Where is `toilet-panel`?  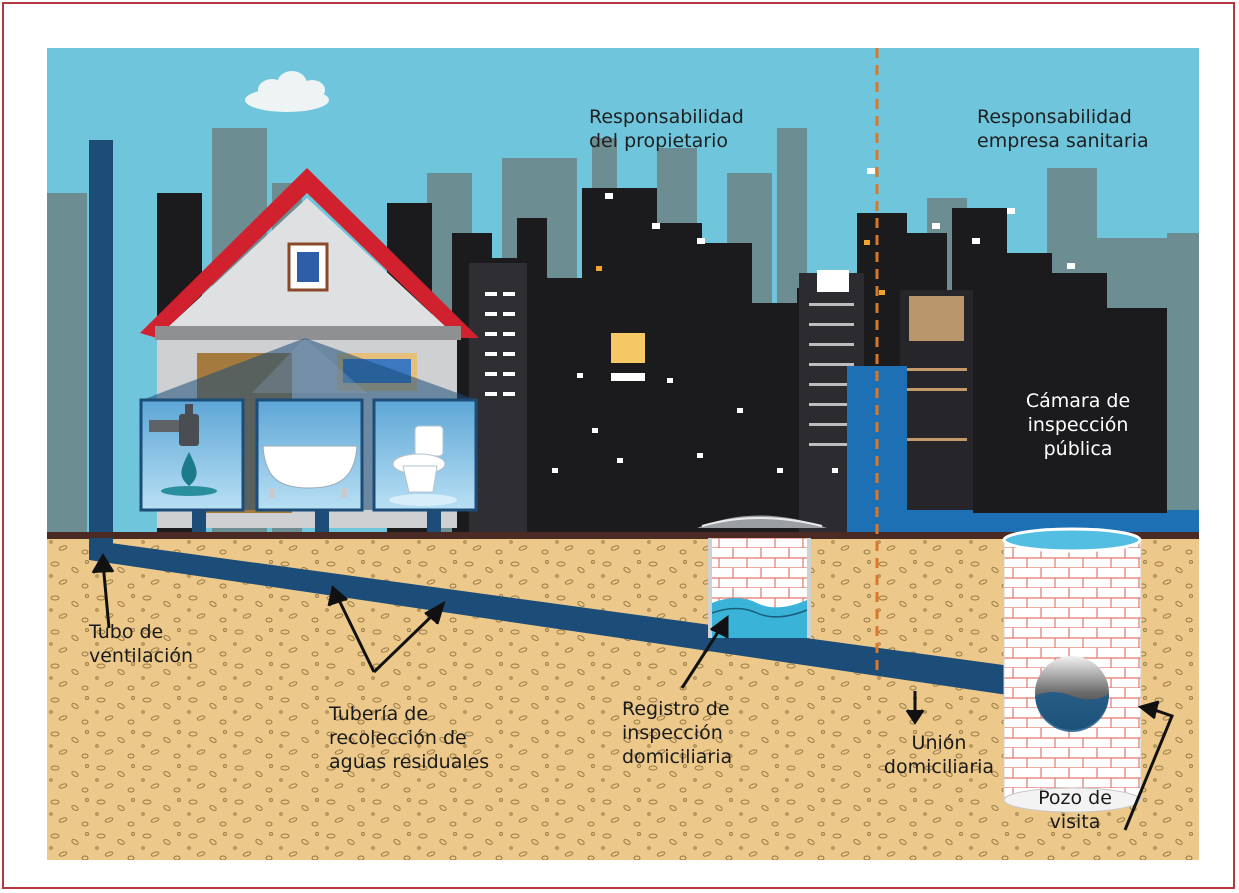 toilet-panel is located at coordinates (425, 455).